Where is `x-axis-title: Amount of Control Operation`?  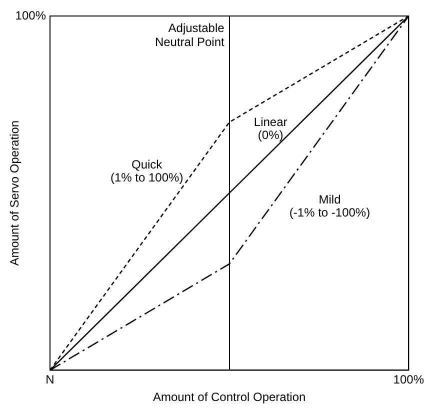
x-axis-title: Amount of Control Operation is located at coordinates (229, 397).